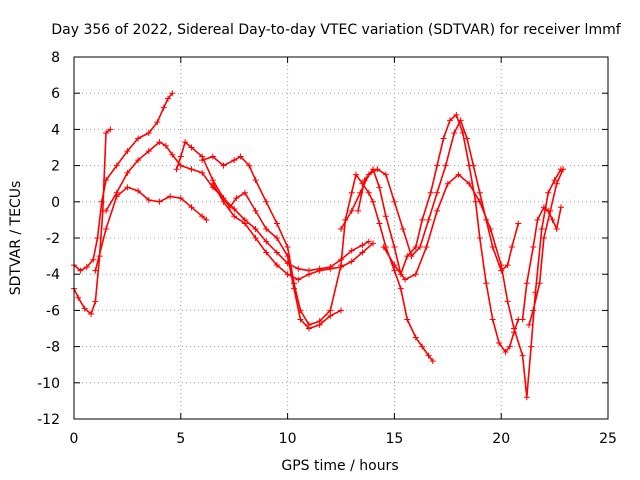 This screenshot has width=640, height=480. Describe the element at coordinates (53, 311) in the screenshot. I see `y-tick-label: -6` at that location.